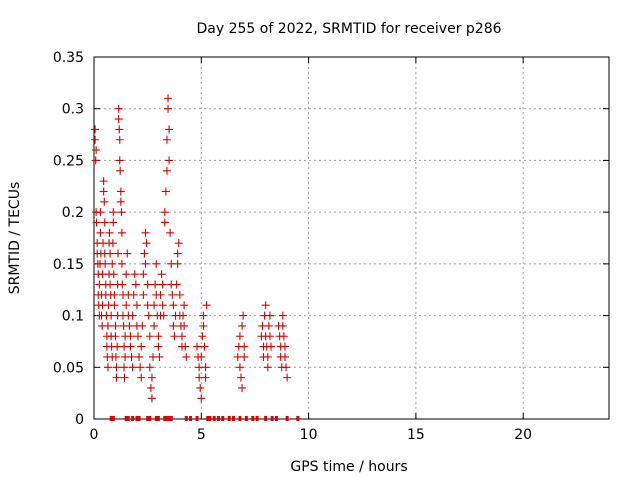  I want to click on y-tick-label: 0.05, so click(68, 368).